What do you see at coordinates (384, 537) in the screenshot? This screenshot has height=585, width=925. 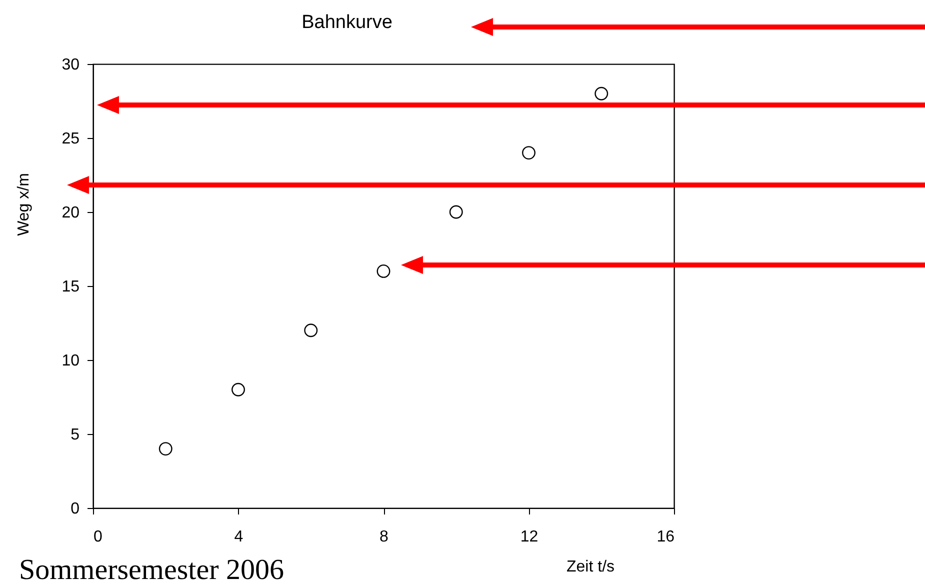 I see `x-tick-label: 8` at bounding box center [384, 537].